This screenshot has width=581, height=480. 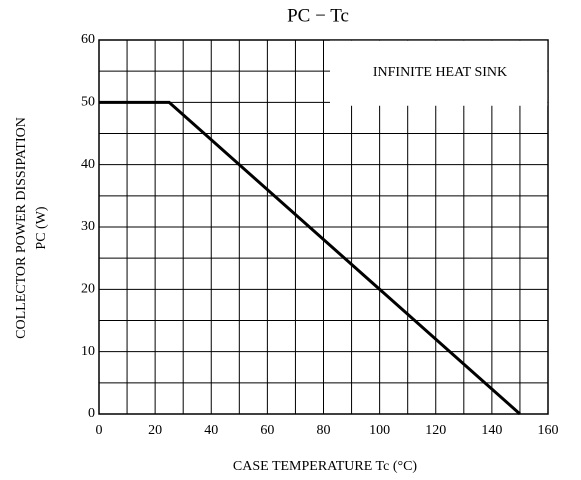 I want to click on x-tick-label: 60, so click(x=267, y=430).